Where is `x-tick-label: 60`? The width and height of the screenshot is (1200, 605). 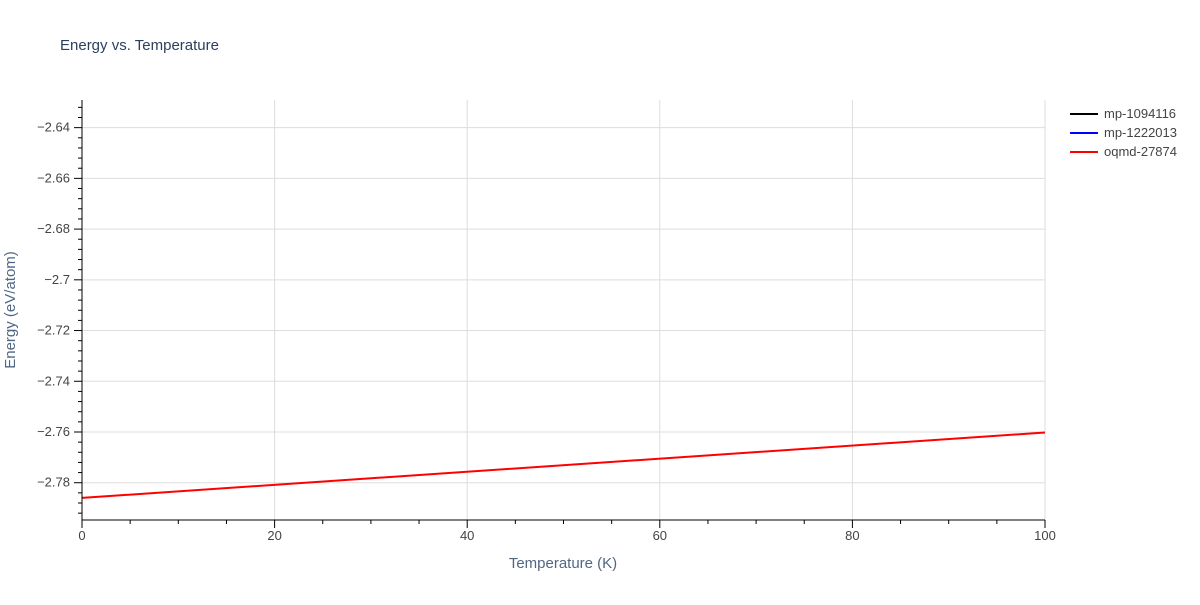
x-tick-label: 60 is located at coordinates (660, 535).